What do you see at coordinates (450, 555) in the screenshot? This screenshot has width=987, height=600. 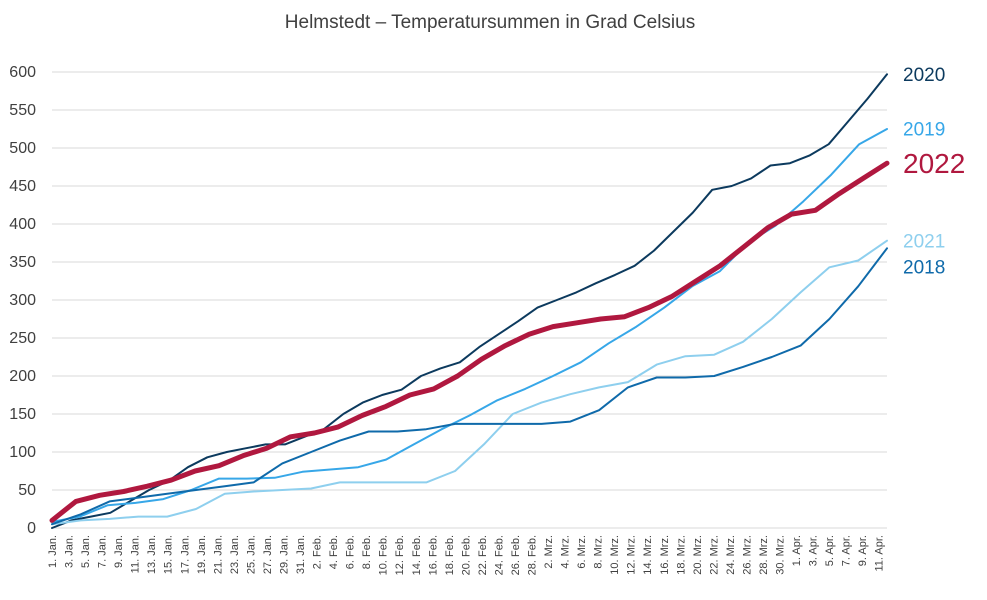 I see `x-tick-label: 18. Feb.` at bounding box center [450, 555].